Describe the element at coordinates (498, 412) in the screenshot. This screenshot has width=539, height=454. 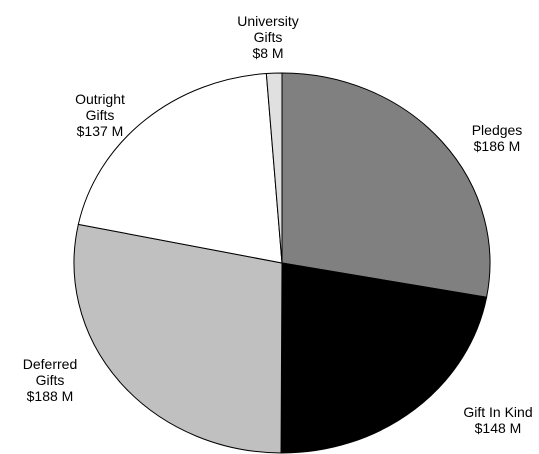
I see `category-label: Gift In Kind` at that location.